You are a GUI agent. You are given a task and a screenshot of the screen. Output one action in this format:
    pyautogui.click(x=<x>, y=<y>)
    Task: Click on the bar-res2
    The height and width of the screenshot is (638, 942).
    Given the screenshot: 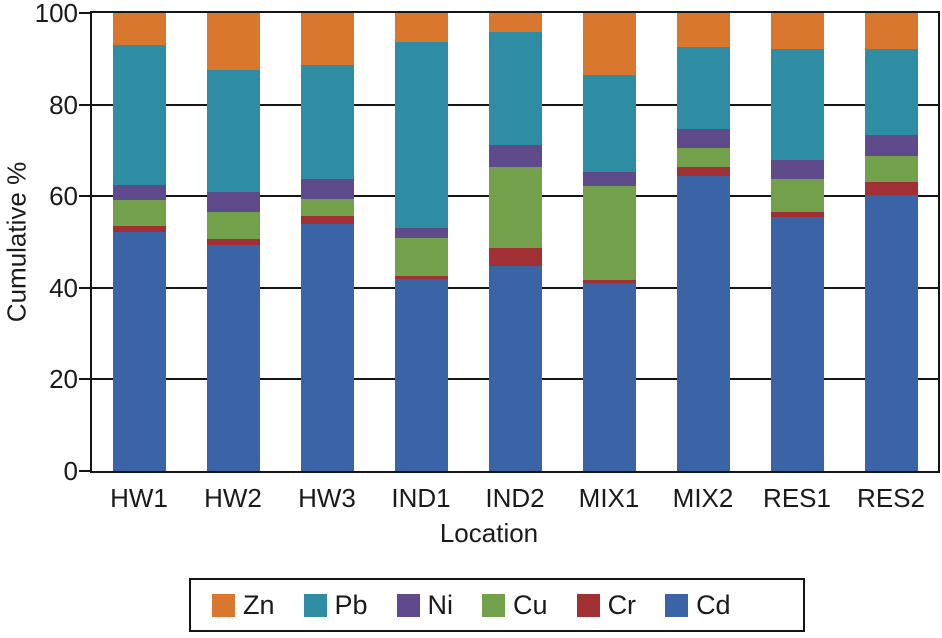 What is the action you would take?
    pyautogui.click(x=891, y=242)
    